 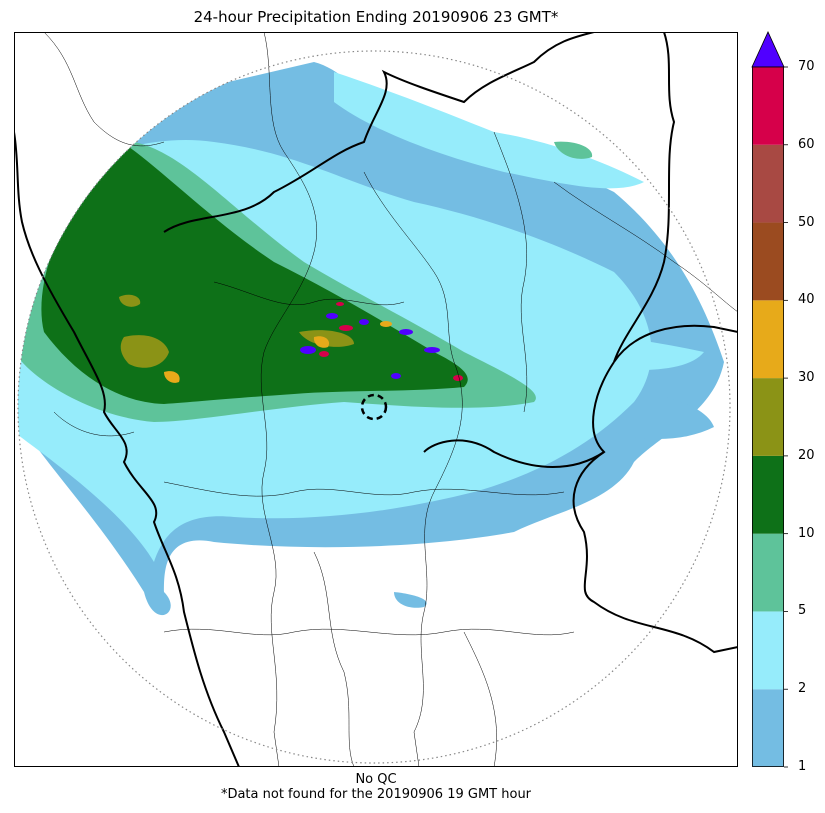 What do you see at coordinates (806, 66) in the screenshot?
I see `colorbar-tick-label: 70` at bounding box center [806, 66].